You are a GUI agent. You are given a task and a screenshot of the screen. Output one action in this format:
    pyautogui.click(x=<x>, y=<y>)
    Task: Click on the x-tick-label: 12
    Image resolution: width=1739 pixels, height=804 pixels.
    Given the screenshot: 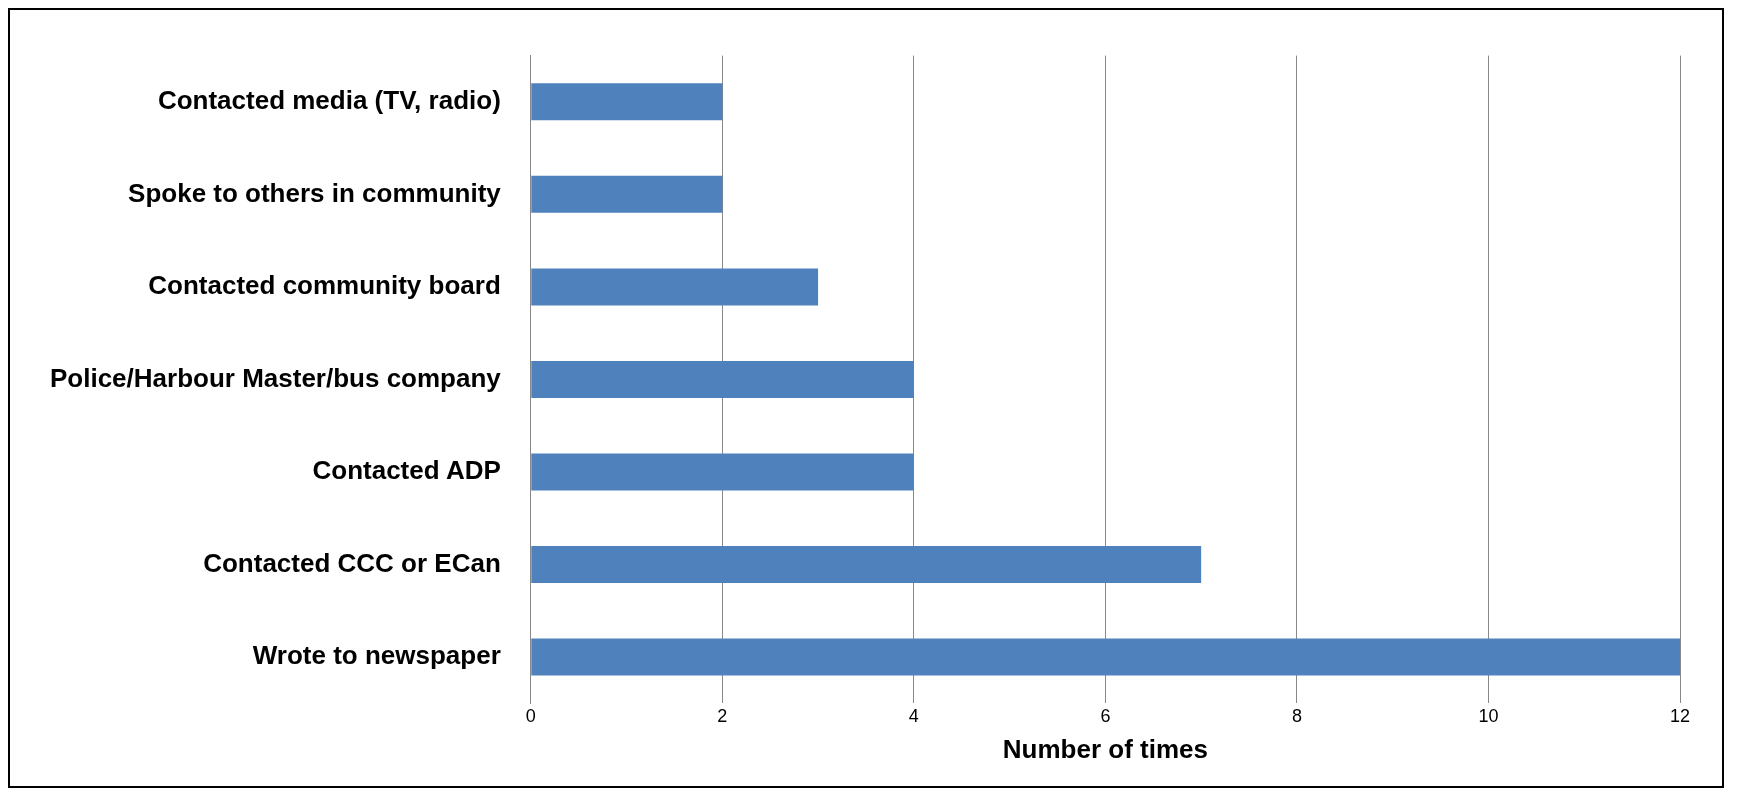 What is the action you would take?
    pyautogui.click(x=1680, y=715)
    